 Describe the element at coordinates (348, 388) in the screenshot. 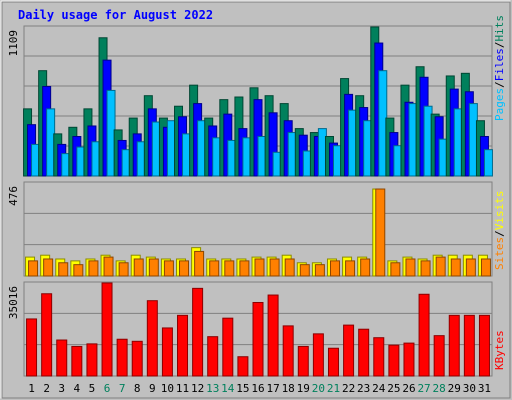

I see `x-tick-label-day-22: 22` at that location.